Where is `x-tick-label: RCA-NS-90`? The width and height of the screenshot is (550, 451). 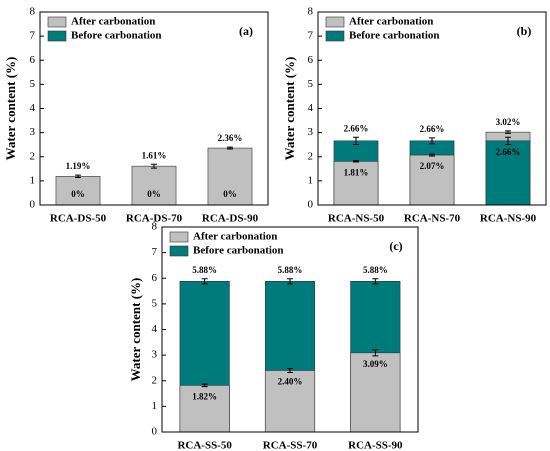 x-tick-label: RCA-NS-90 is located at coordinates (508, 219).